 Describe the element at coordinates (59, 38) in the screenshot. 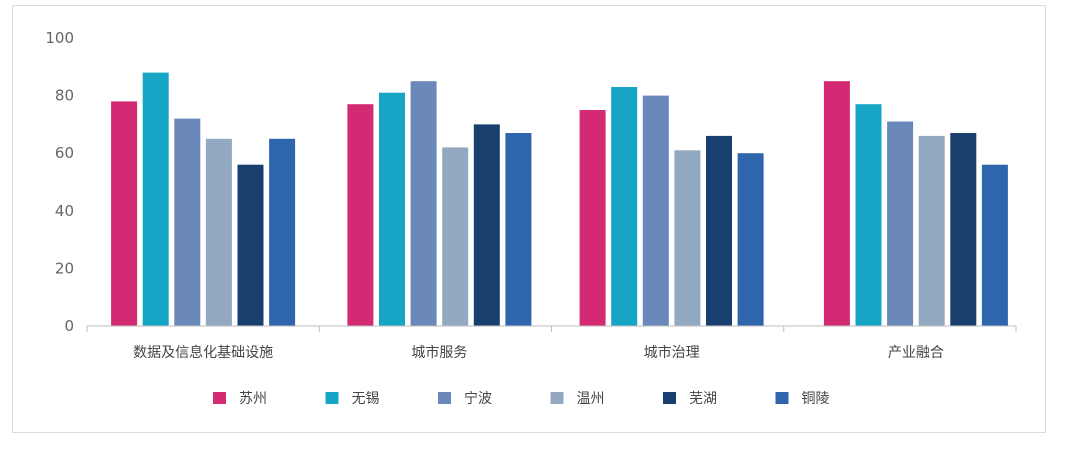

I see `y-tick-label: 100` at that location.